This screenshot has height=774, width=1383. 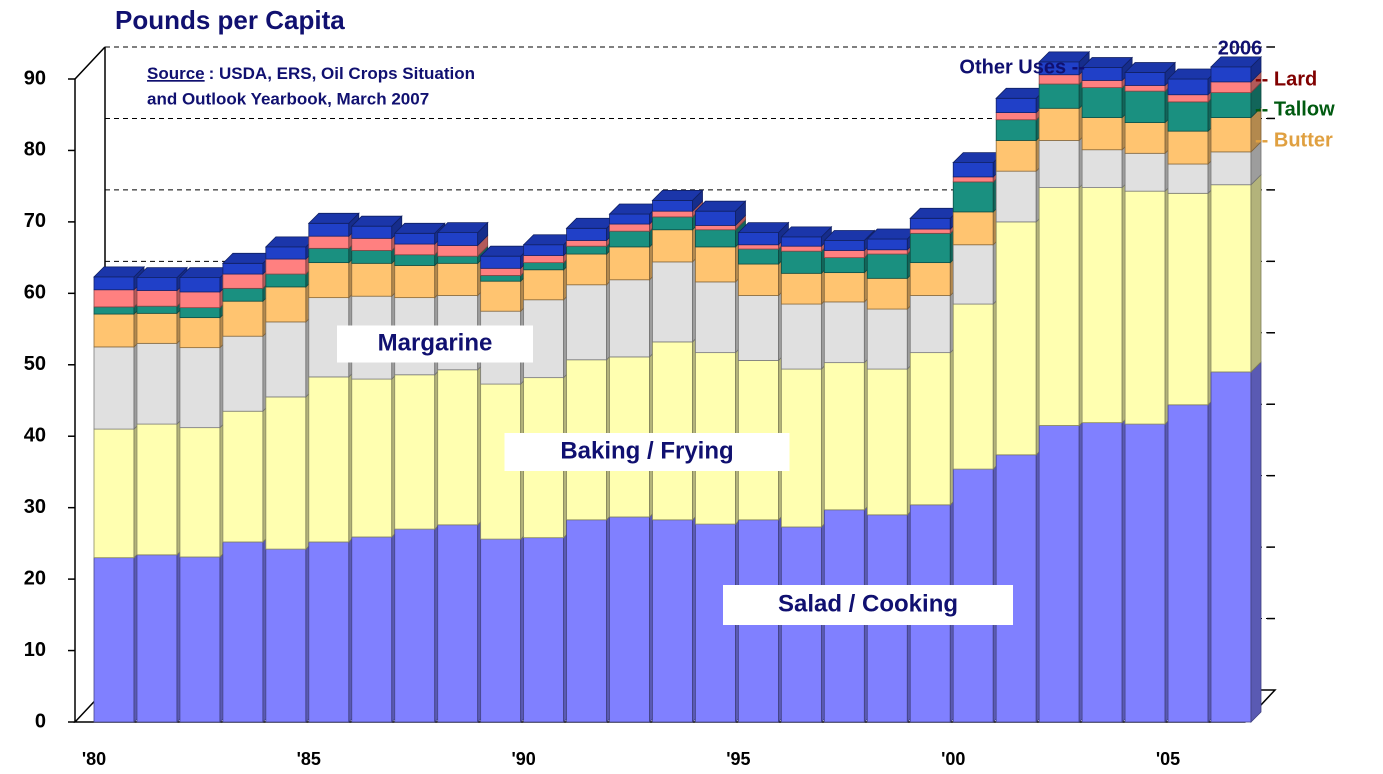 What do you see at coordinates (35, 78) in the screenshot?
I see `y-tick-label: 90` at bounding box center [35, 78].